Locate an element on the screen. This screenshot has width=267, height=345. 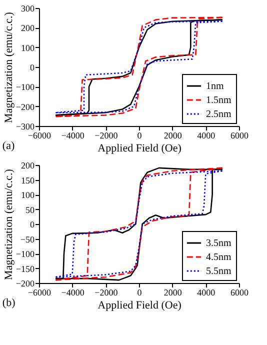
y-tick-label: 50 is located at coordinates (30, 209).